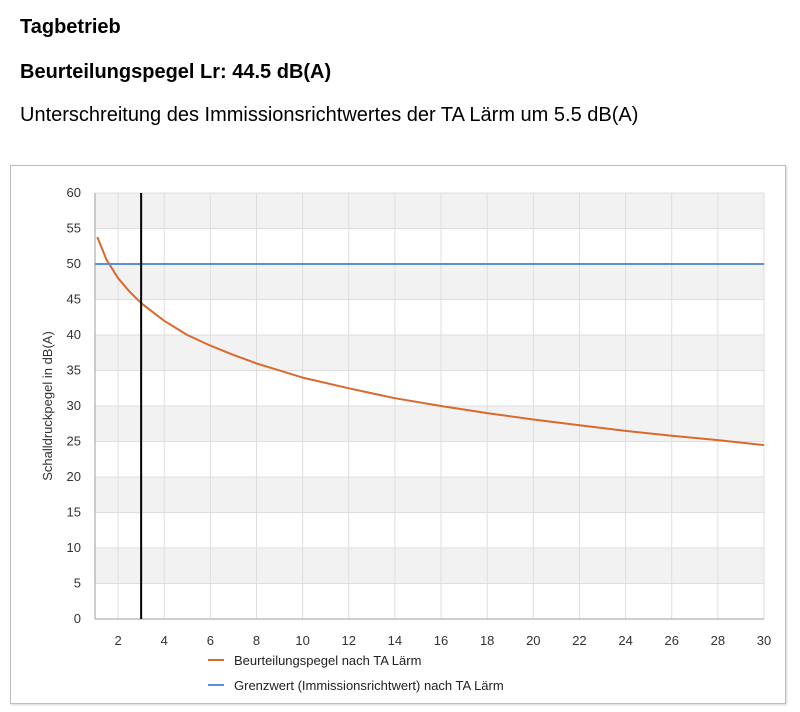  Describe the element at coordinates (74, 476) in the screenshot. I see `y-tick-label: 20` at that location.